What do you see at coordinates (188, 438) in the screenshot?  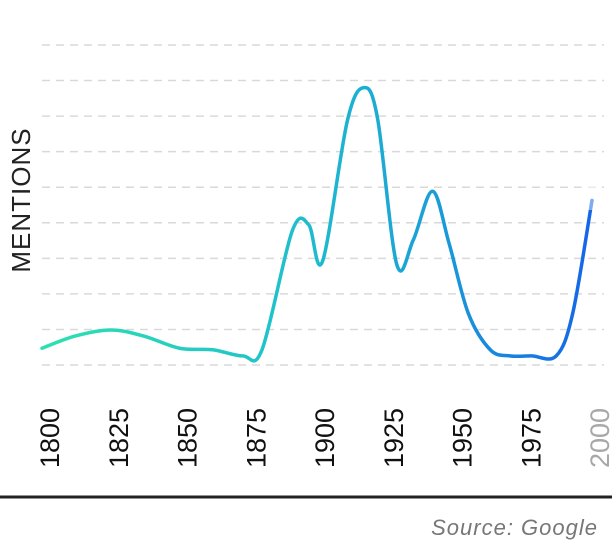 I see `x-tick-label: 1850` at bounding box center [188, 438].